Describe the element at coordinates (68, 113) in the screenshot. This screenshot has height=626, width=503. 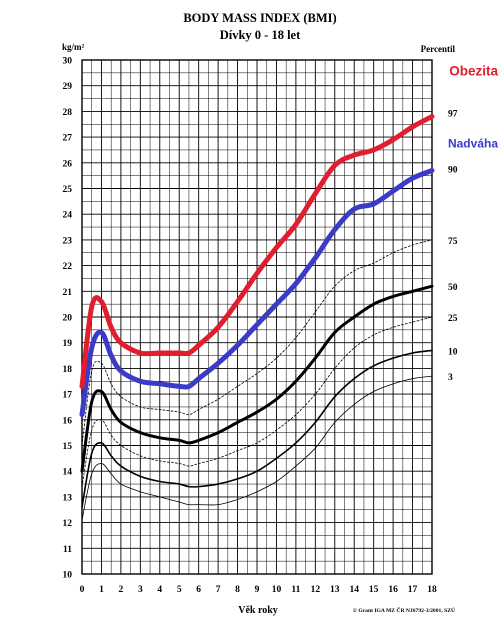
I see `y-tick-label: 28` at that location.